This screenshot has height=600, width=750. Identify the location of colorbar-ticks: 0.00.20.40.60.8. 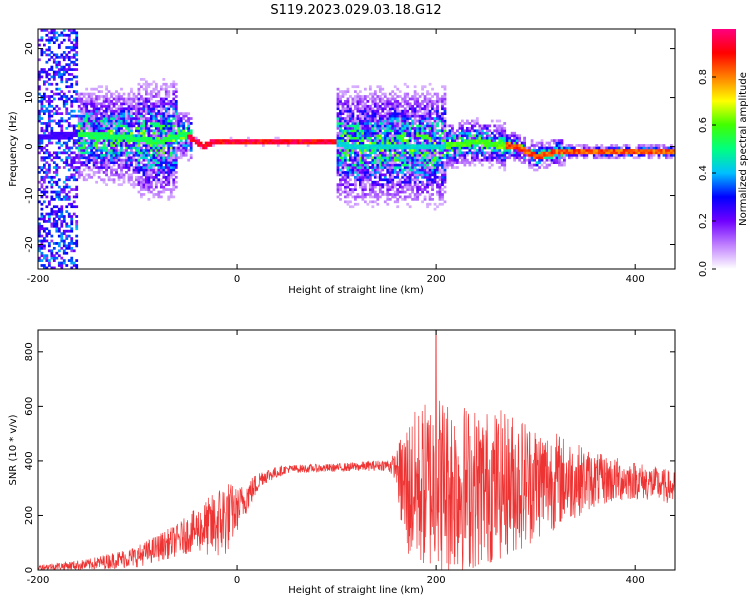
(707, 173).